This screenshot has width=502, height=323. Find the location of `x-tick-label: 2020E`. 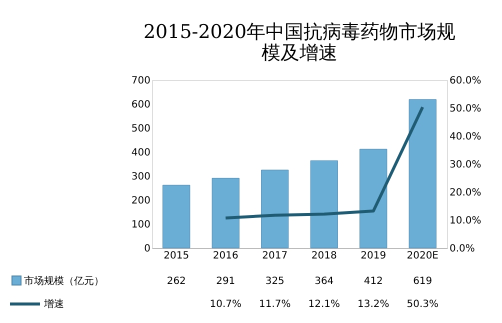

x-tick-label: 2020E is located at coordinates (422, 256).